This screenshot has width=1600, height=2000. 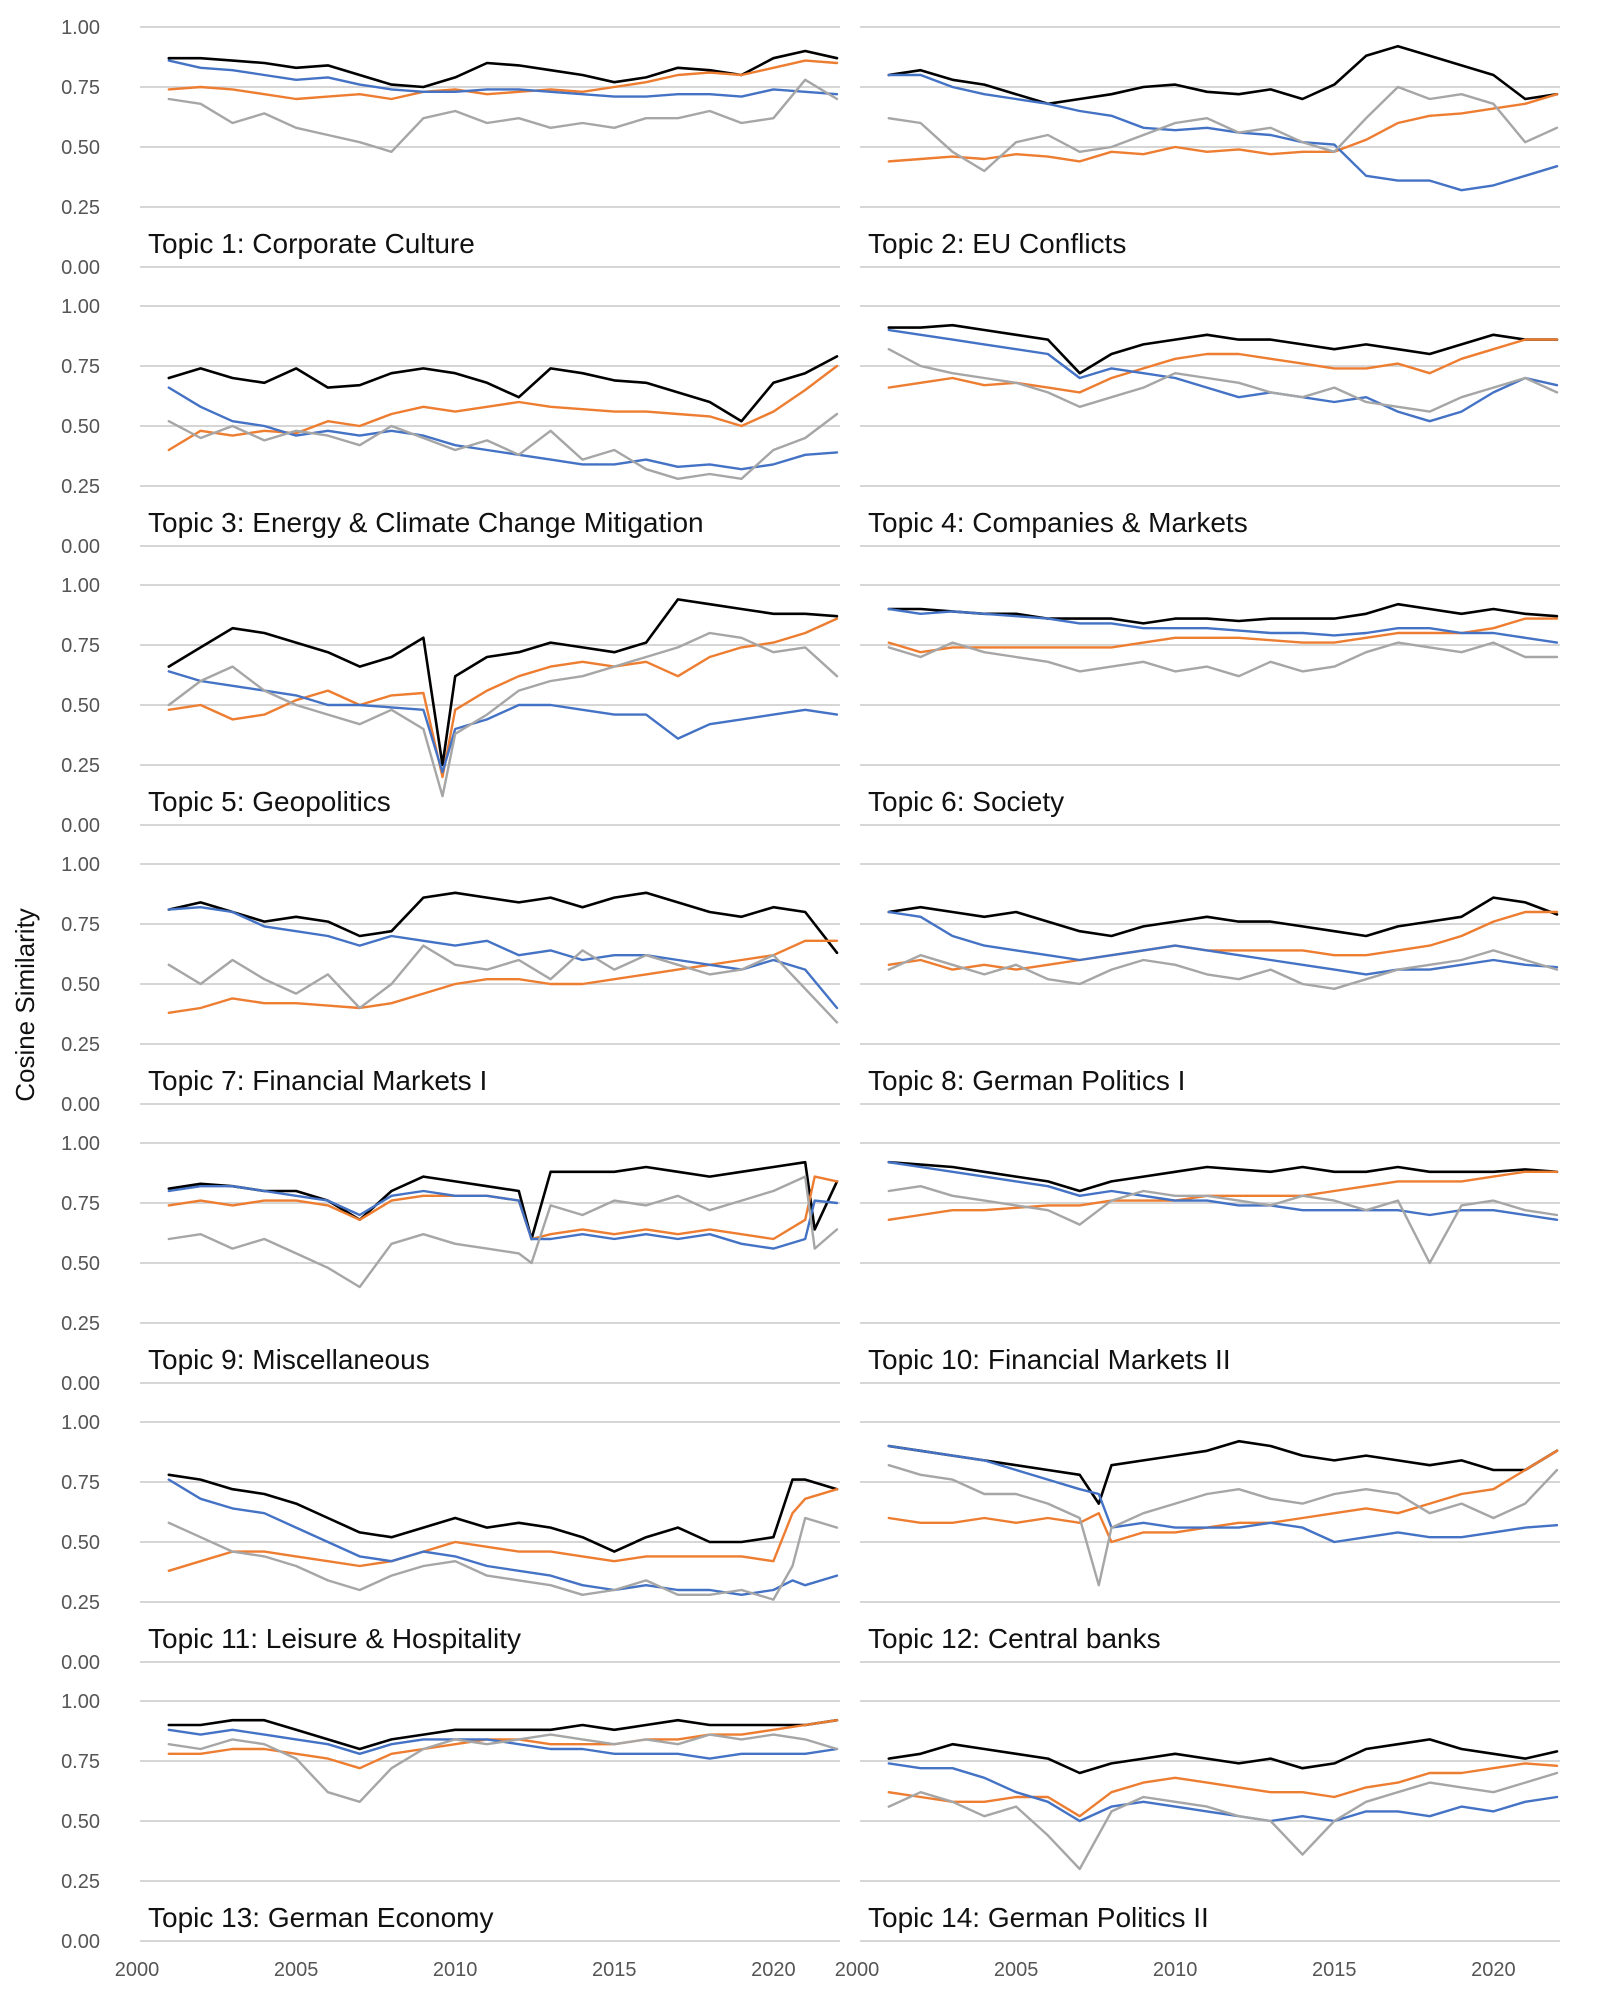 What do you see at coordinates (1210, 705) in the screenshot?
I see `panel-topic-6: Topic 6: Society` at bounding box center [1210, 705].